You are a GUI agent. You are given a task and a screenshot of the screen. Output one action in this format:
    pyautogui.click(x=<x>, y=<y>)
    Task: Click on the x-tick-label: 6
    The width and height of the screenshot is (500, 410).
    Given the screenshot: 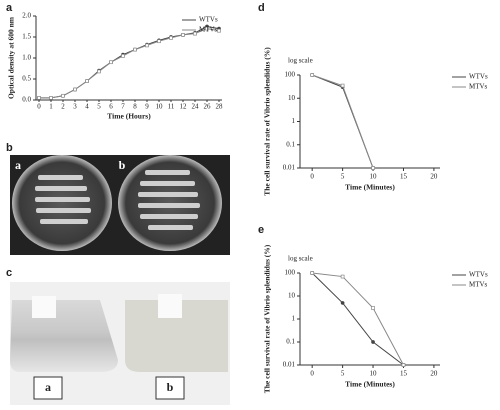 What is the action you would take?
    pyautogui.click(x=111, y=107)
    